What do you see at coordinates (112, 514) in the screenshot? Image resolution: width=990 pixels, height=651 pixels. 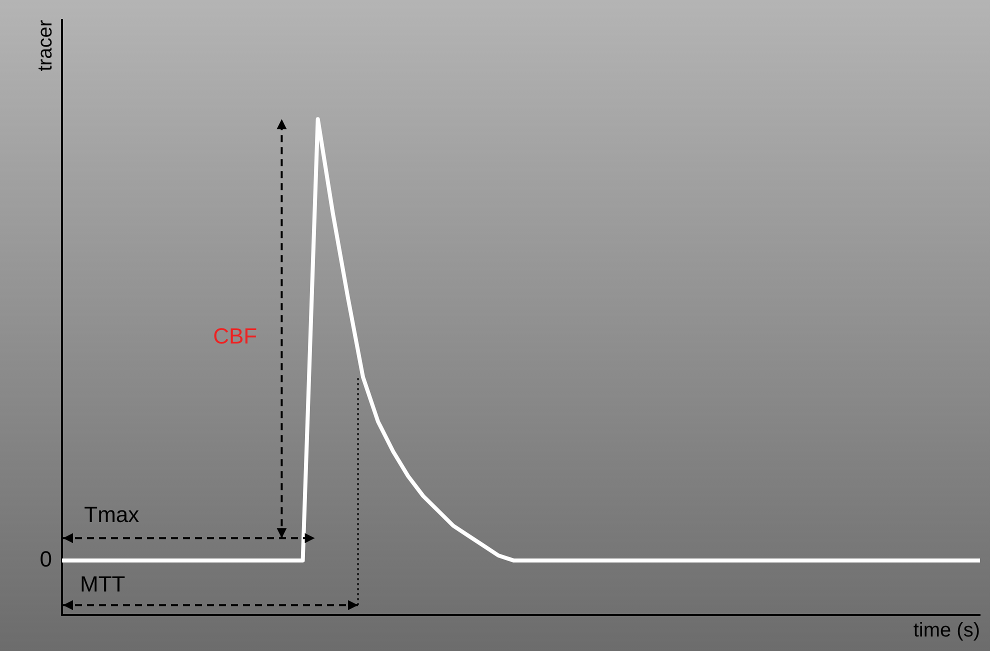 I see `annotation: Tmax` at bounding box center [112, 514].